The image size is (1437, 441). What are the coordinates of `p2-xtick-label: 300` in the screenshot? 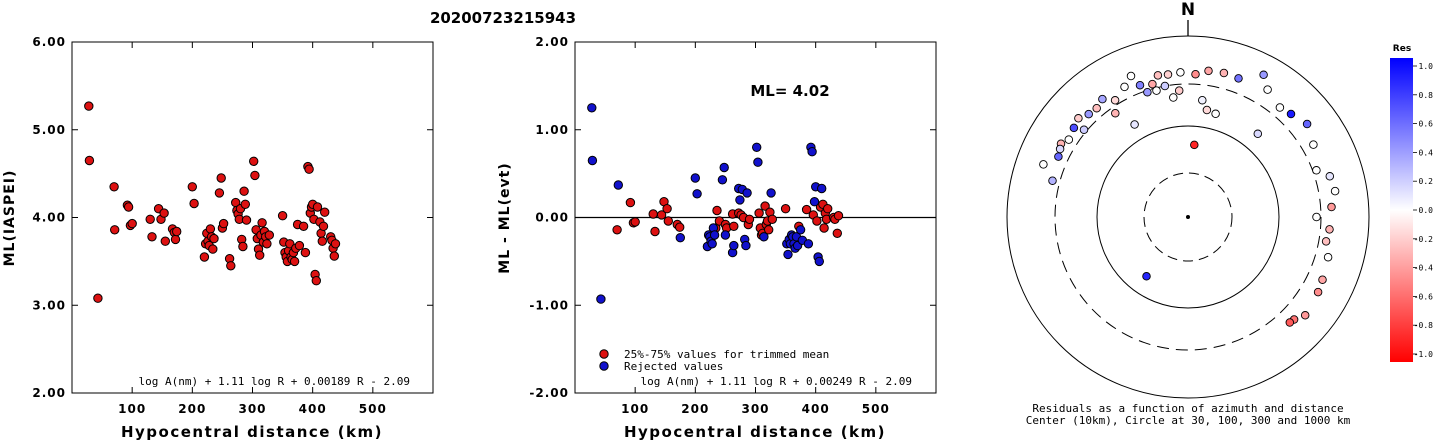 It's located at (755, 409).